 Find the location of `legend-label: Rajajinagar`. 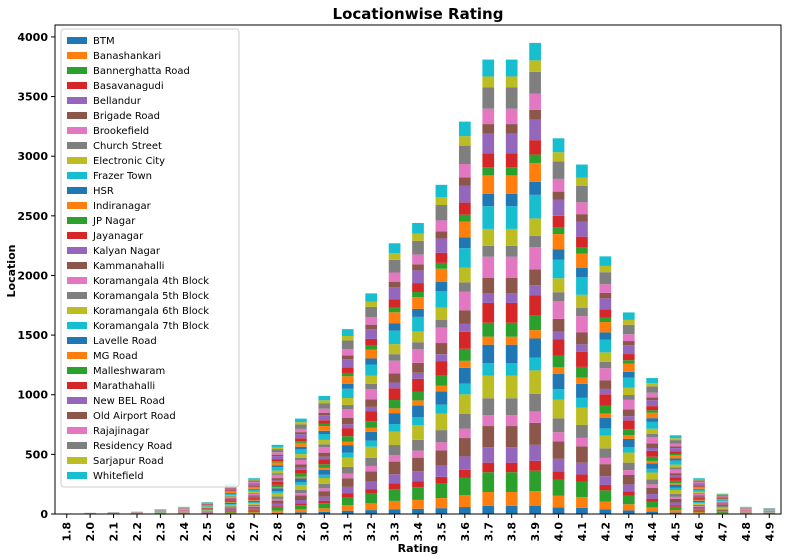

legend-label: Rajajinagar is located at coordinates (121, 431).